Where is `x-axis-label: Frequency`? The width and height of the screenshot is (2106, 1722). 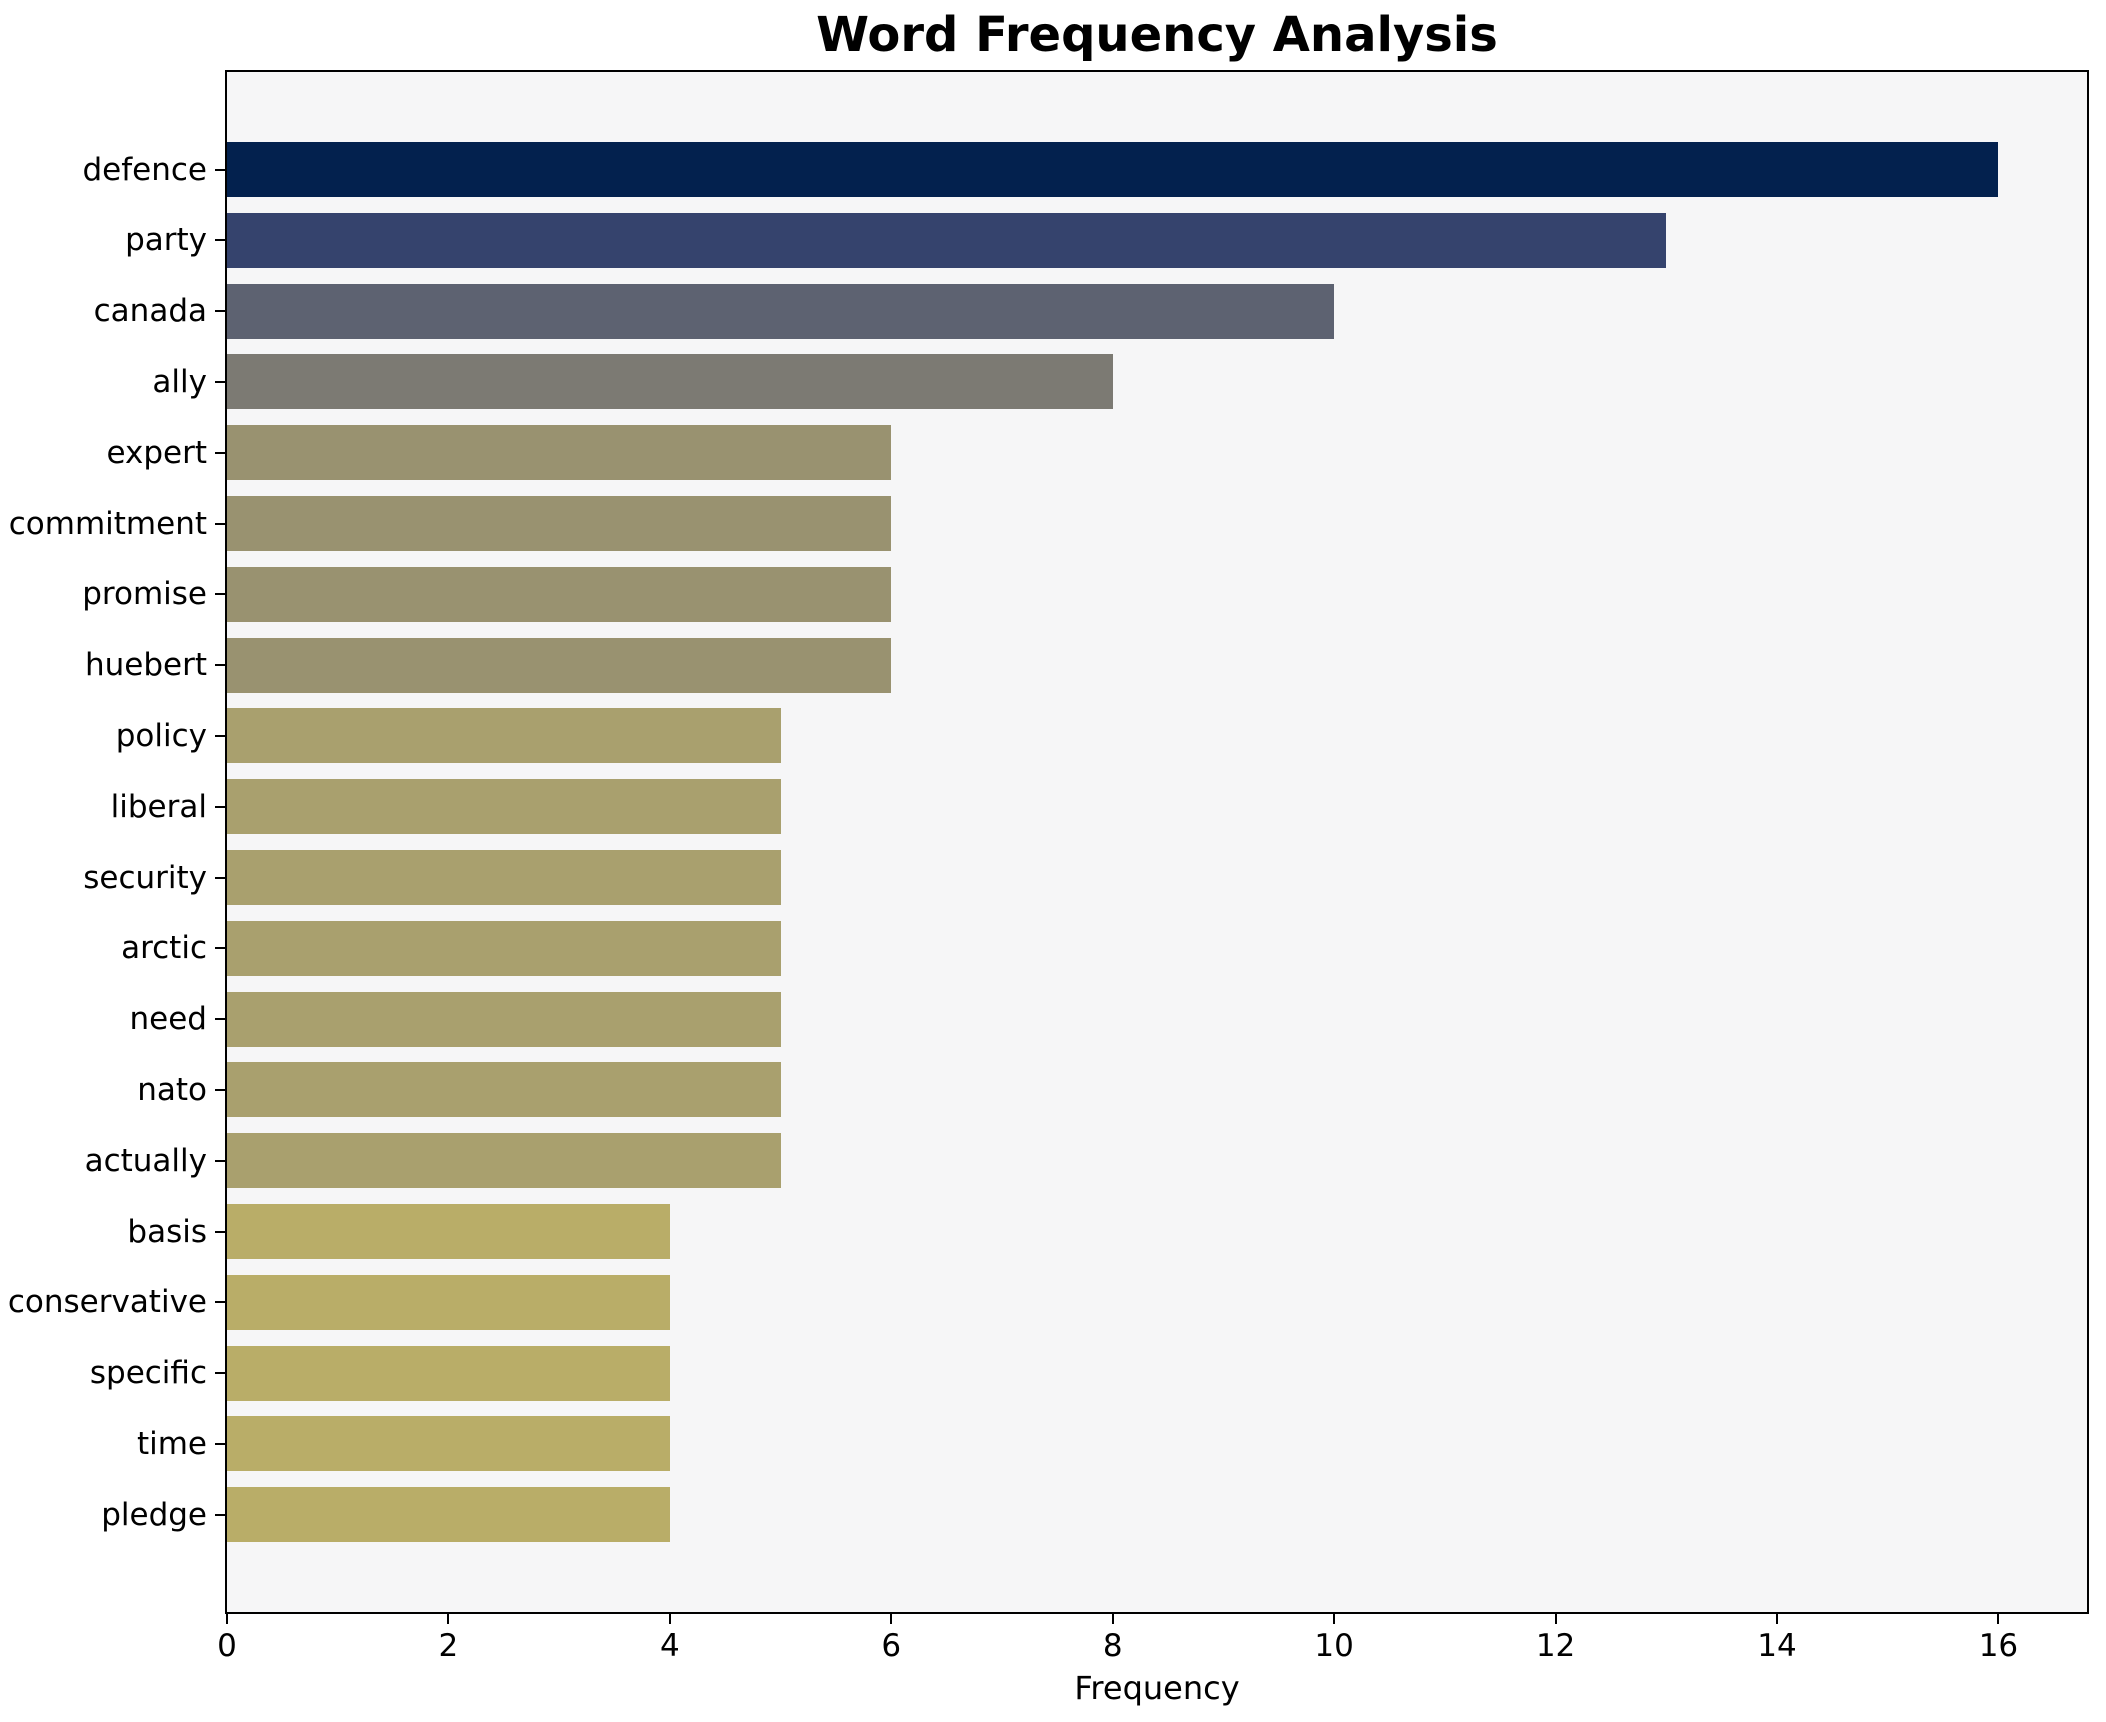 x-axis-label: Frequency is located at coordinates (1157, 1688).